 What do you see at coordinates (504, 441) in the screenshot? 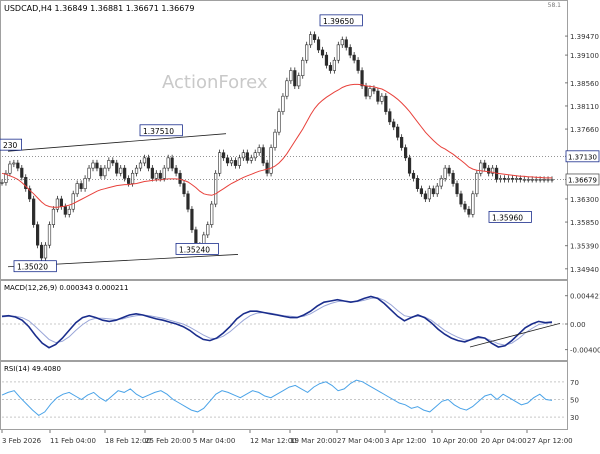
I see `x-tick-label: 20 Apr 04:00` at bounding box center [504, 441].